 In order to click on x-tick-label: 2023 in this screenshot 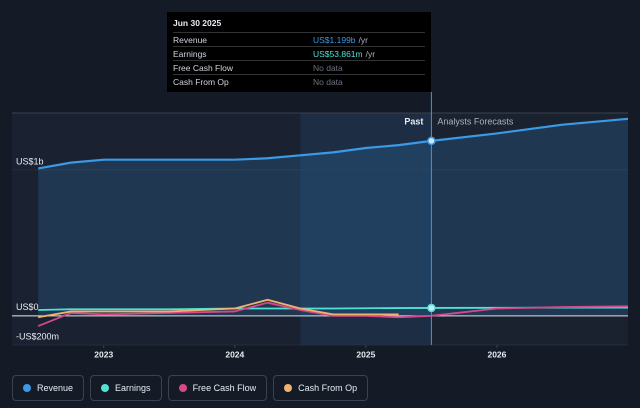, I will do `click(103, 354)`.